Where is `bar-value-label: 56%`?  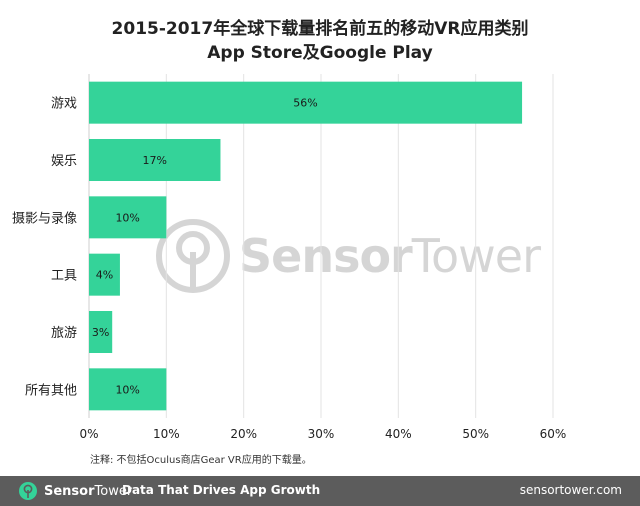 bar-value-label: 56% is located at coordinates (305, 103).